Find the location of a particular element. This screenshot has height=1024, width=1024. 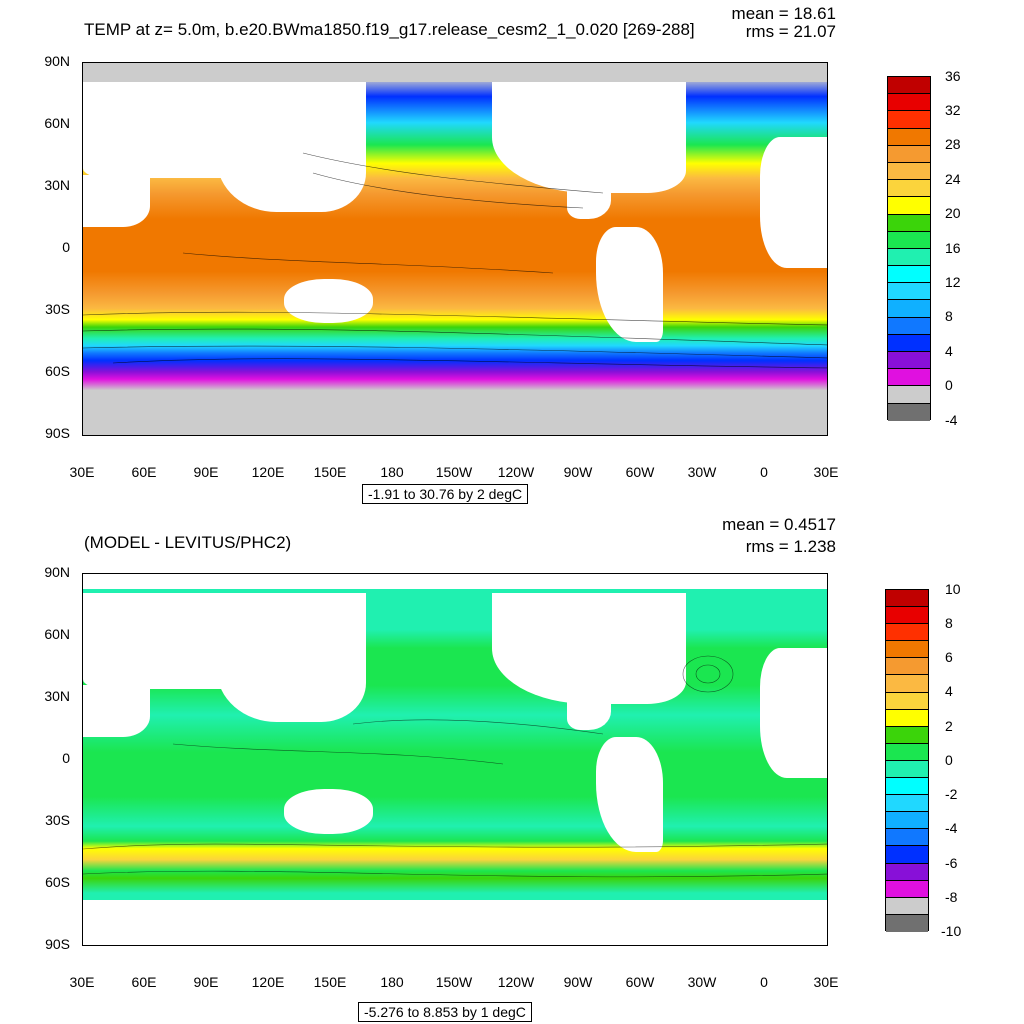

panel-1-land-australia is located at coordinates (328, 301).